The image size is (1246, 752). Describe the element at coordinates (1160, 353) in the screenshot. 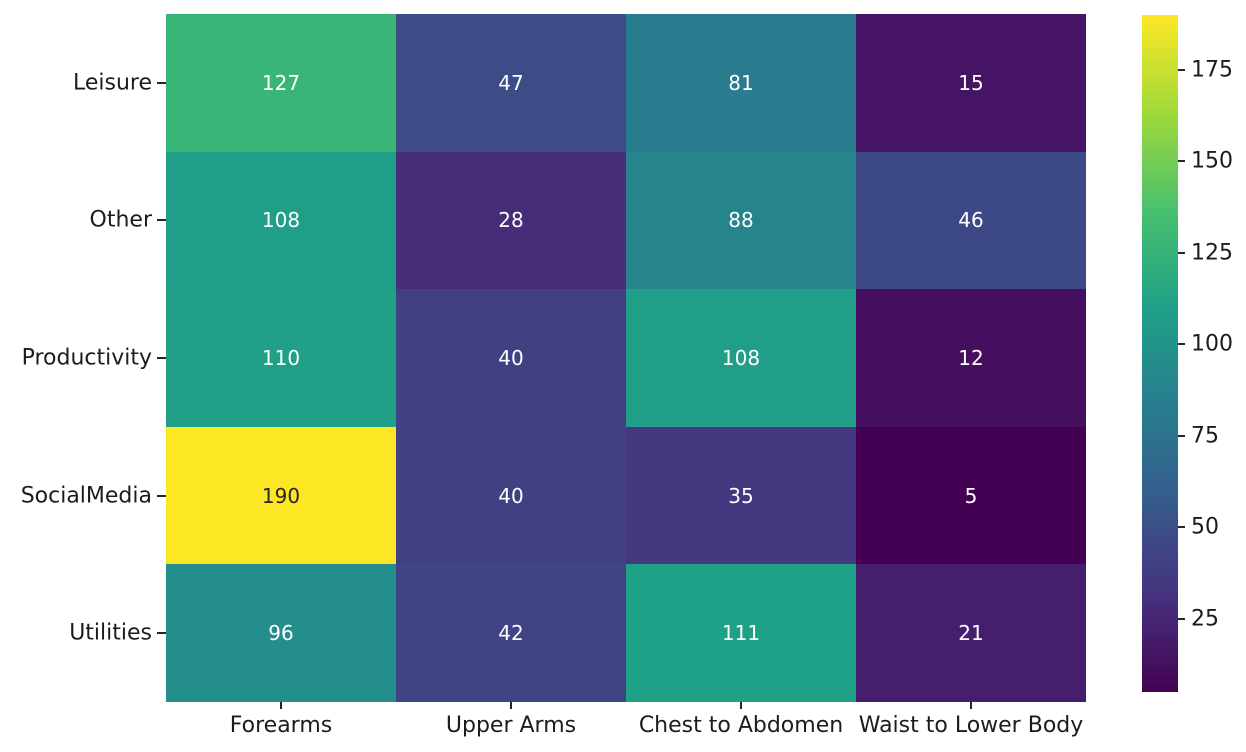

I see `colorbar-gradient` at that location.